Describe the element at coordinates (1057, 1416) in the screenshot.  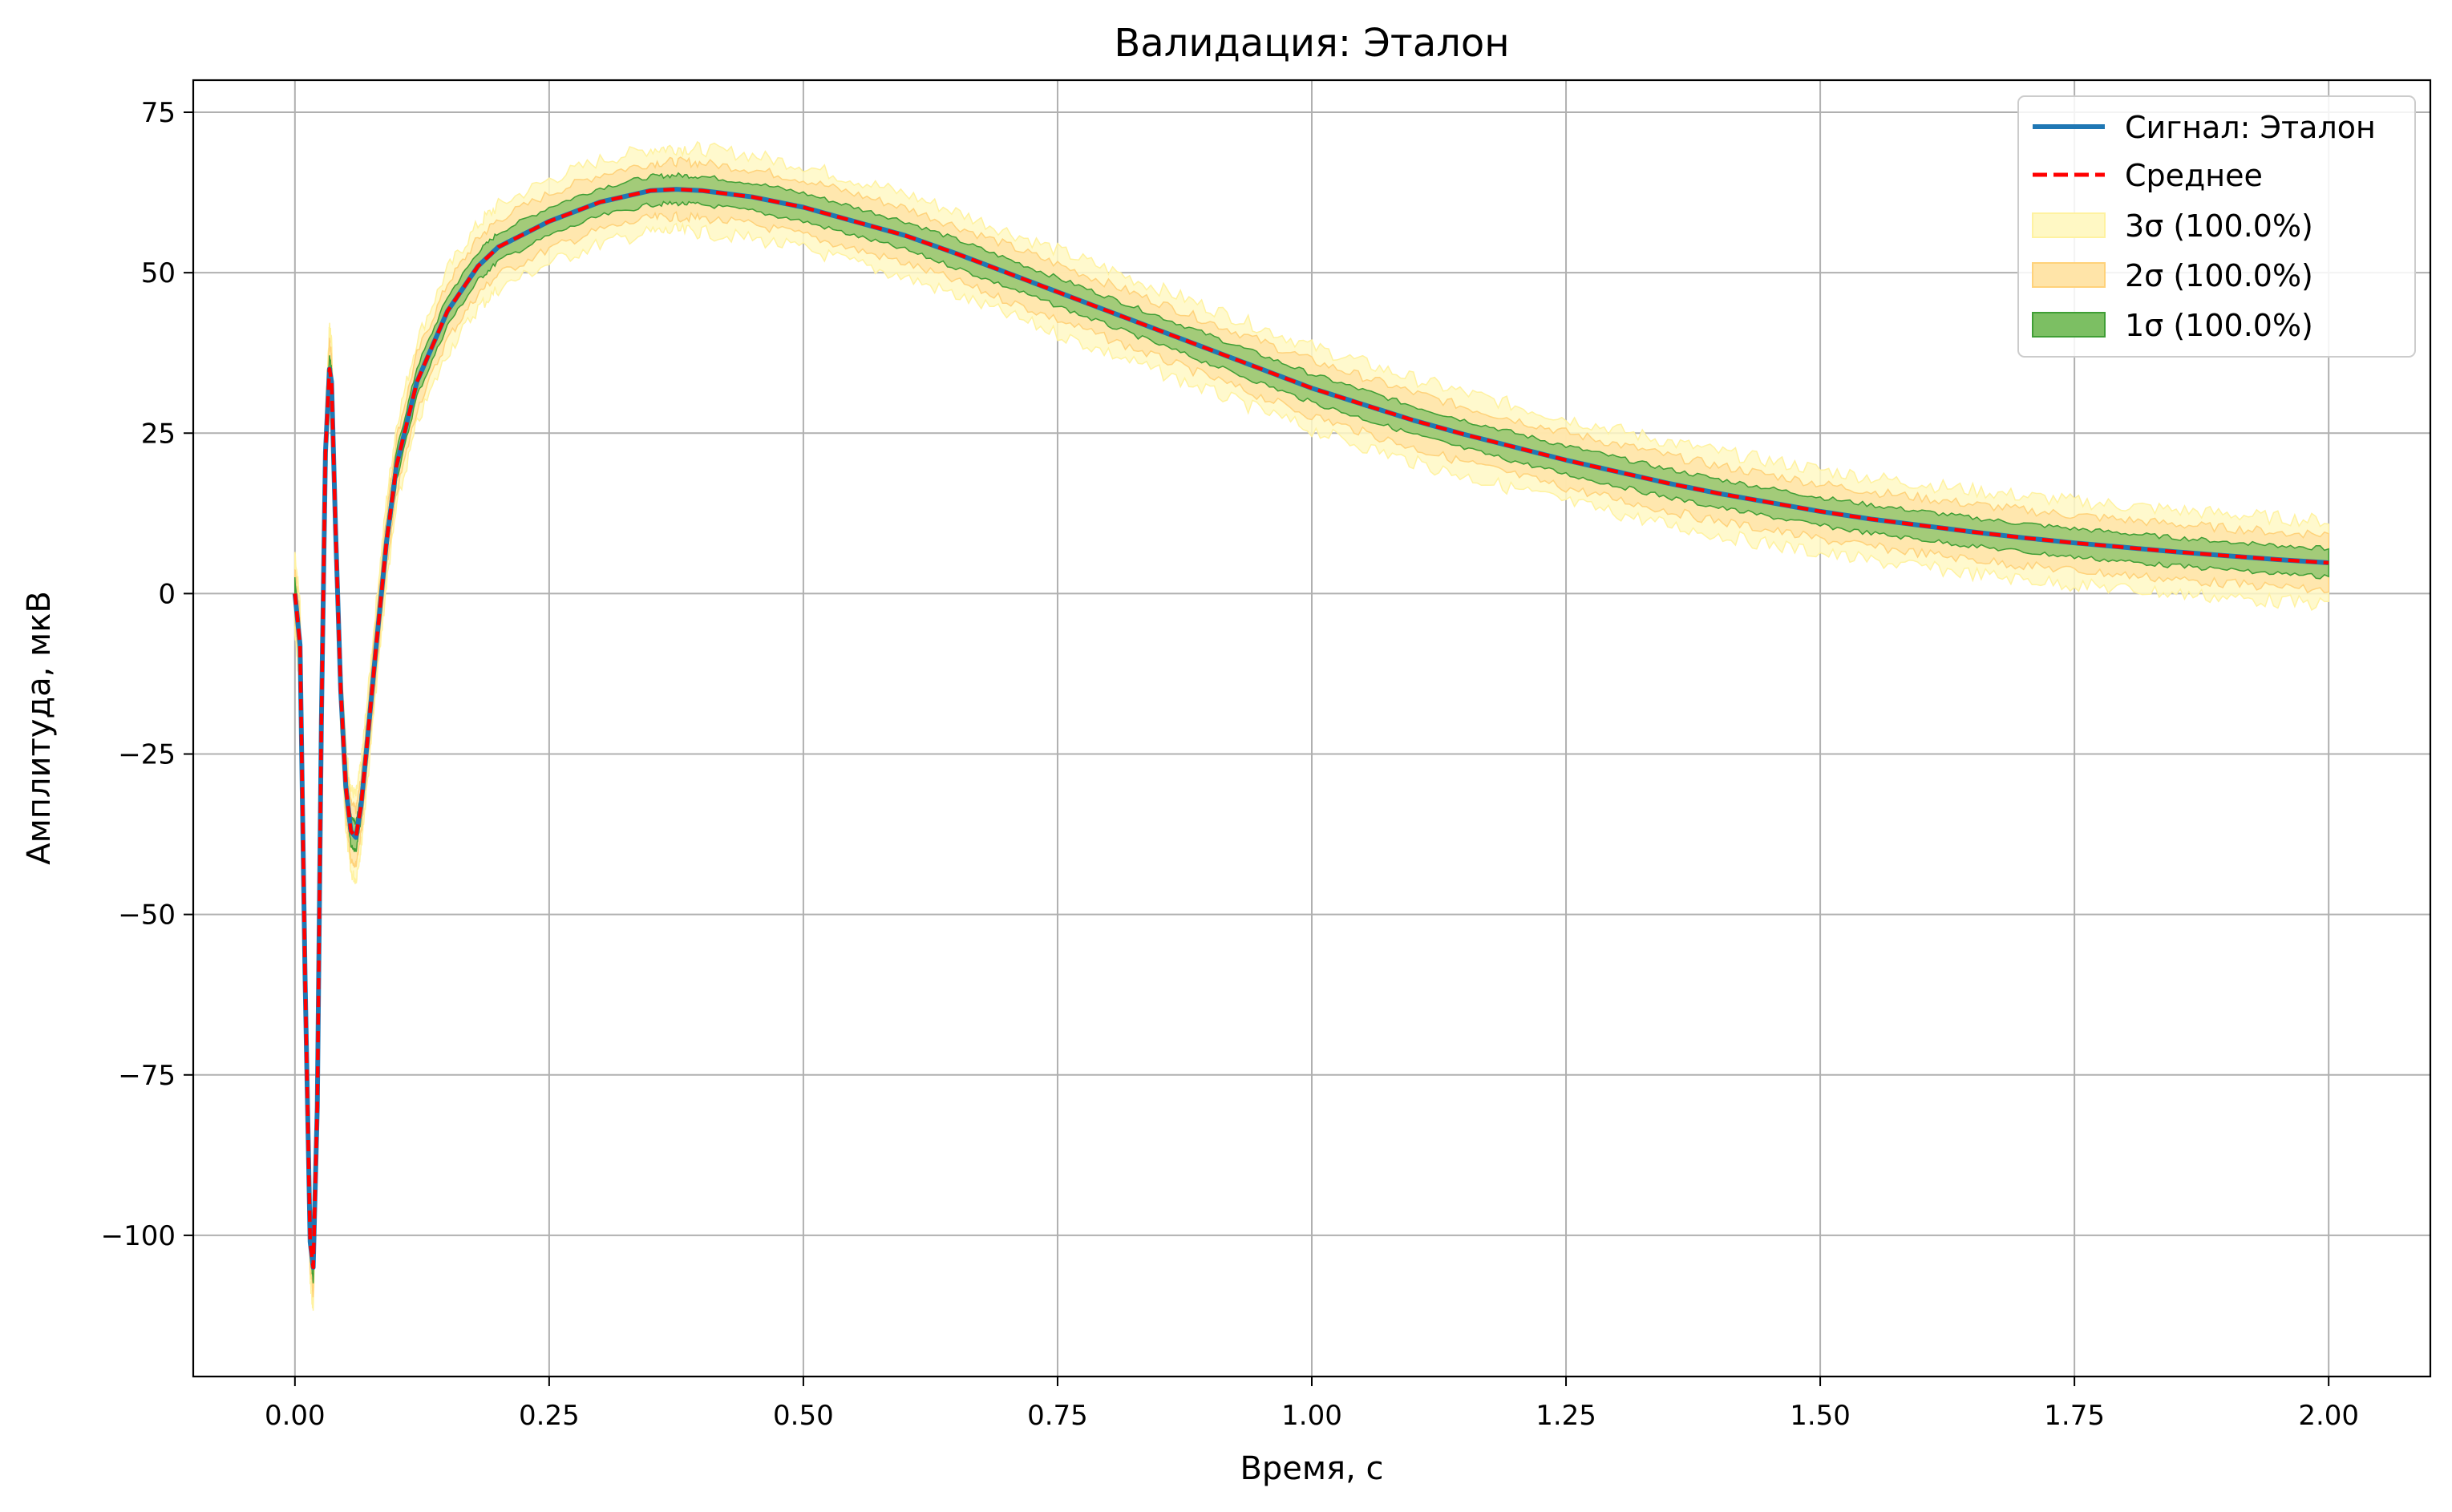
I see `x-tick-label: 0.75` at that location.